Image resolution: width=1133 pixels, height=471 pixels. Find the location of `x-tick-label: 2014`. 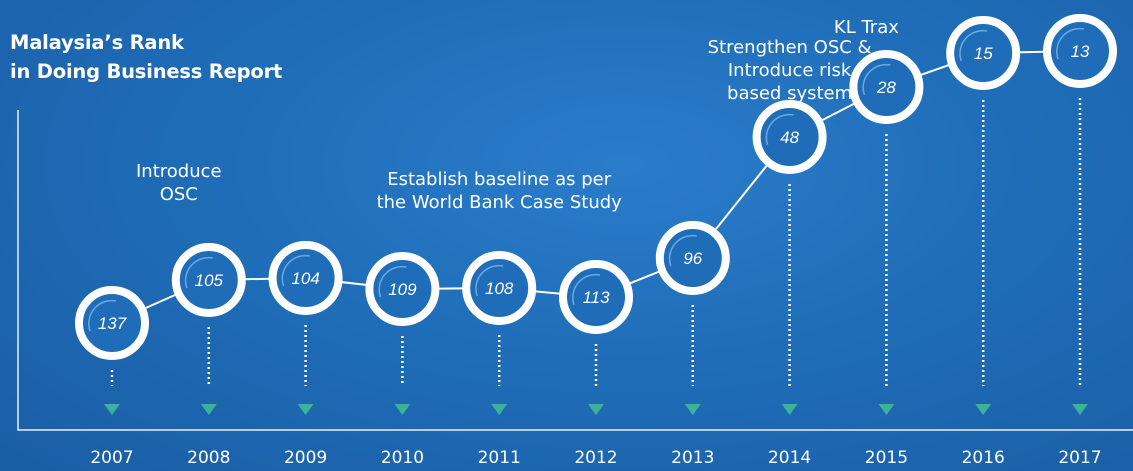

x-tick-label: 2014 is located at coordinates (789, 458).